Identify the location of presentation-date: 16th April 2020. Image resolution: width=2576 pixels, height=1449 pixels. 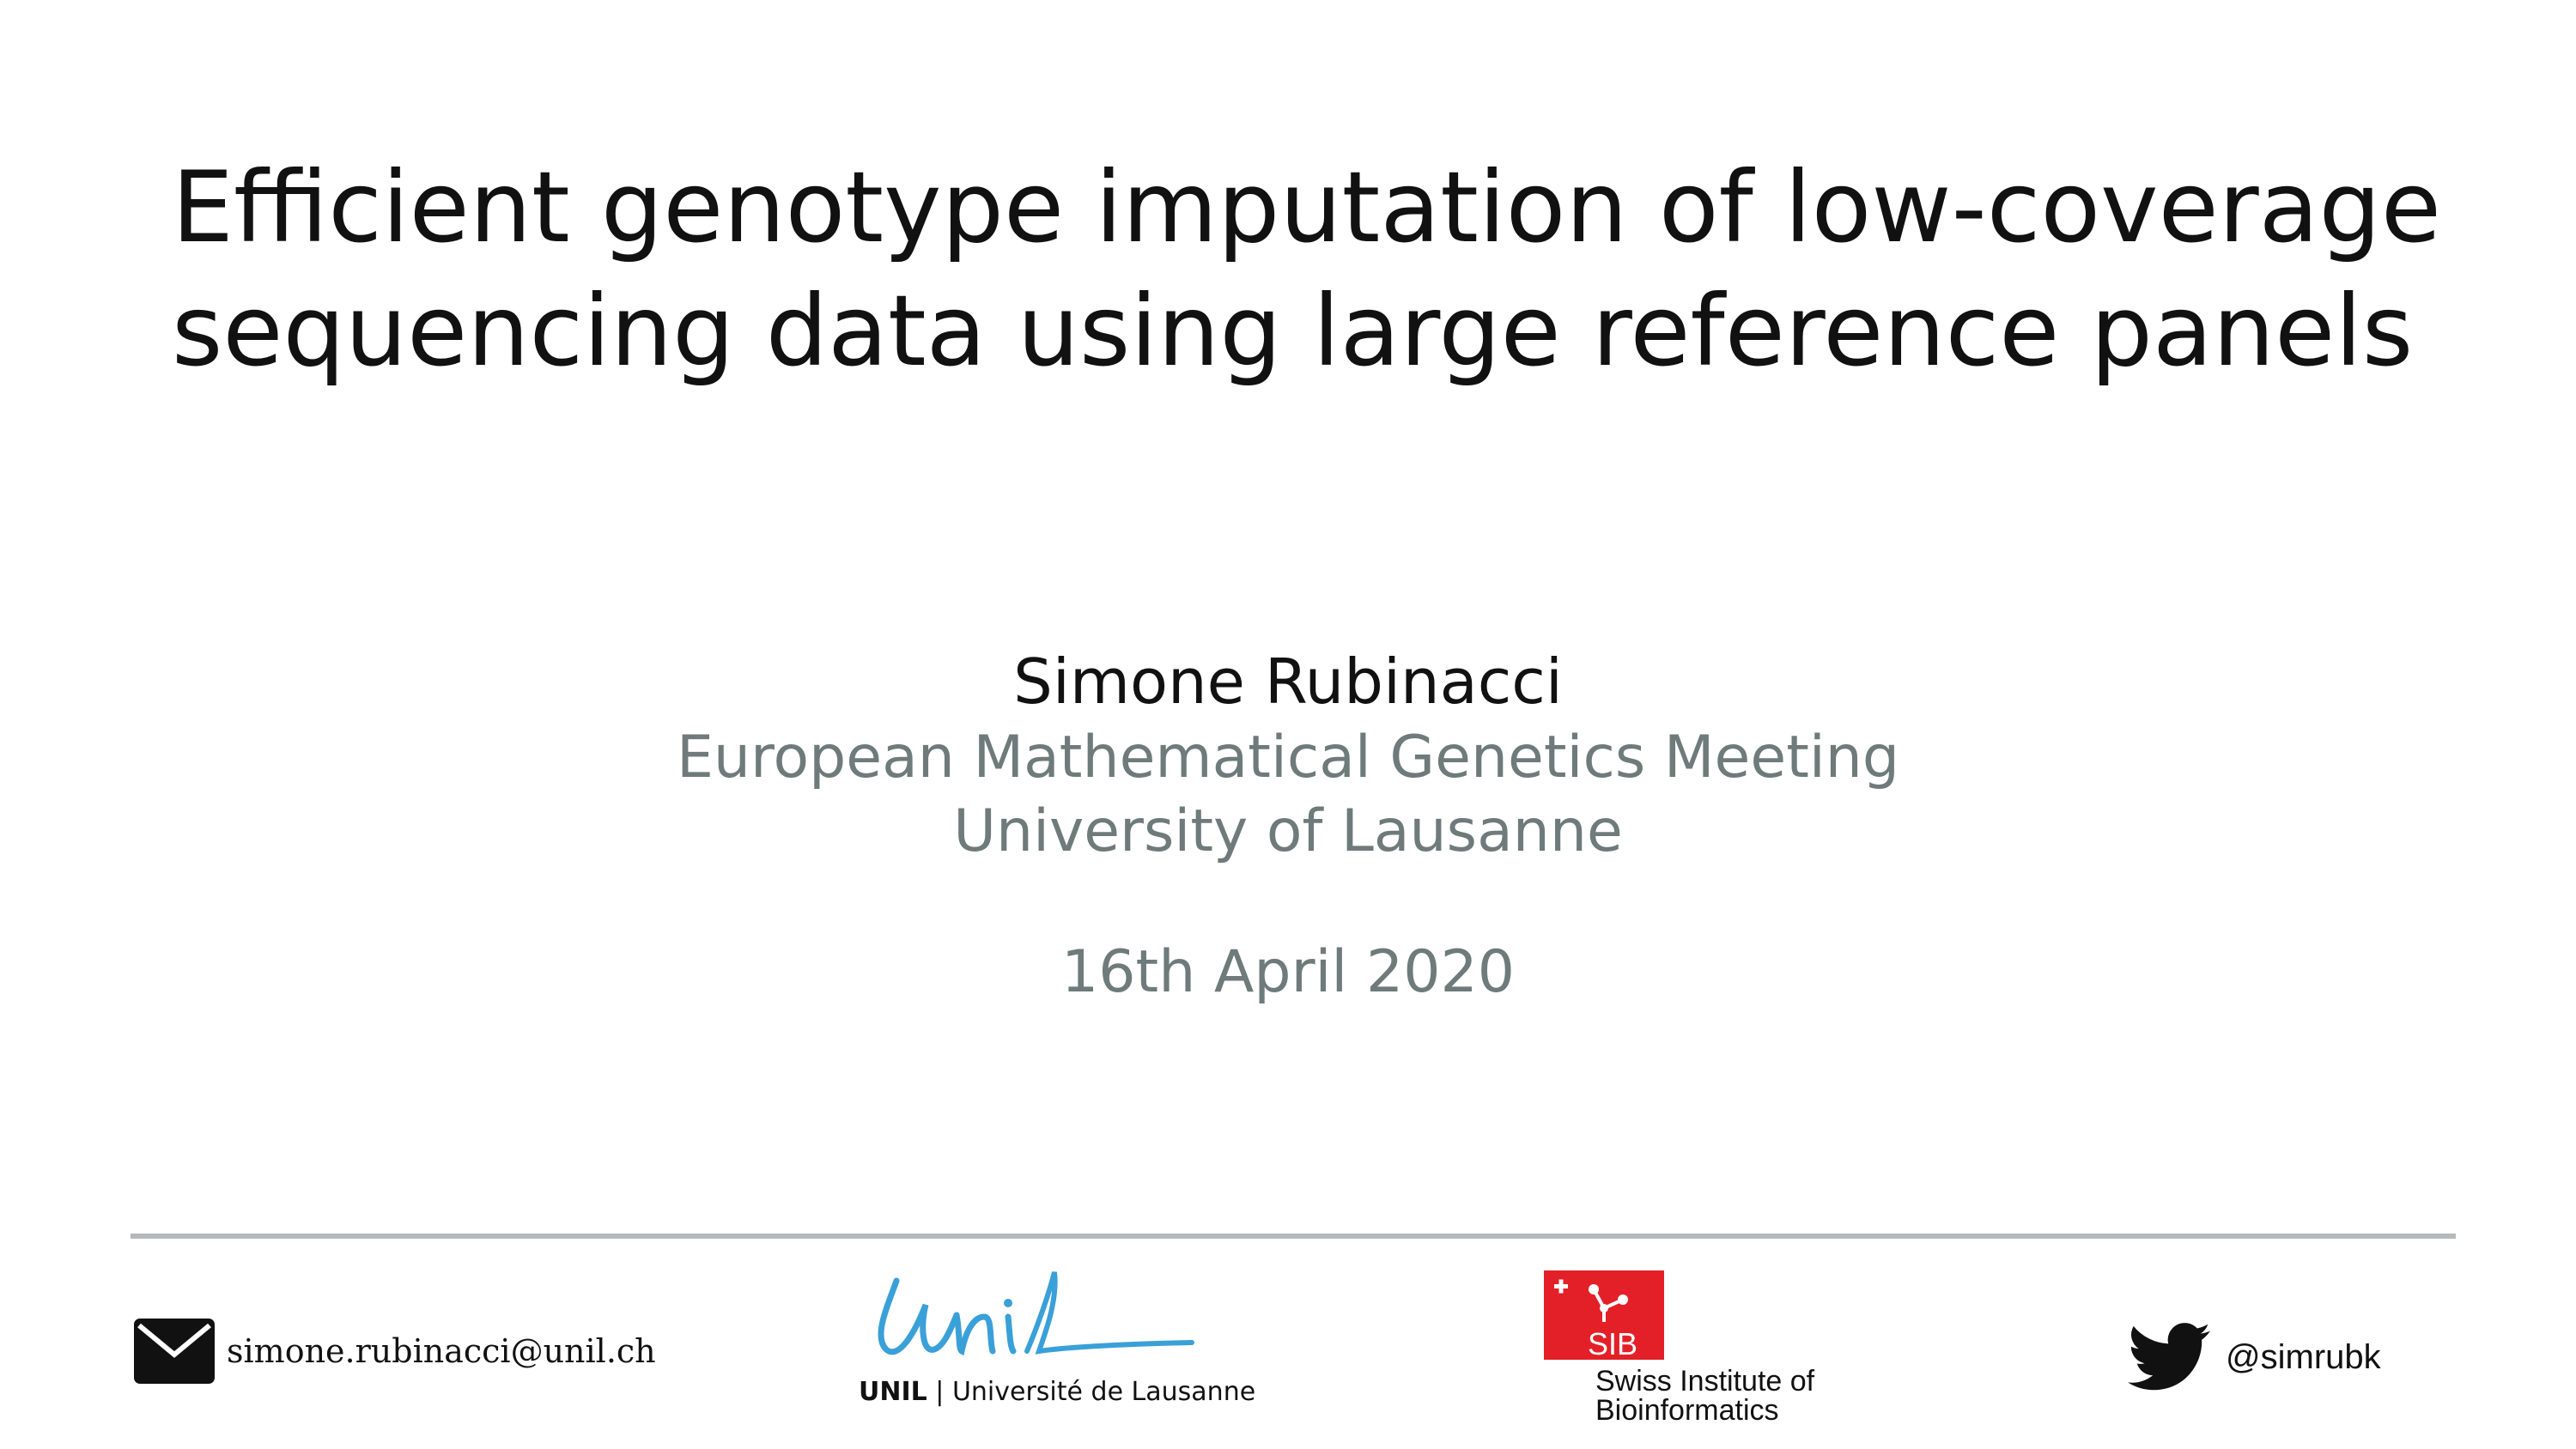
(1288, 972).